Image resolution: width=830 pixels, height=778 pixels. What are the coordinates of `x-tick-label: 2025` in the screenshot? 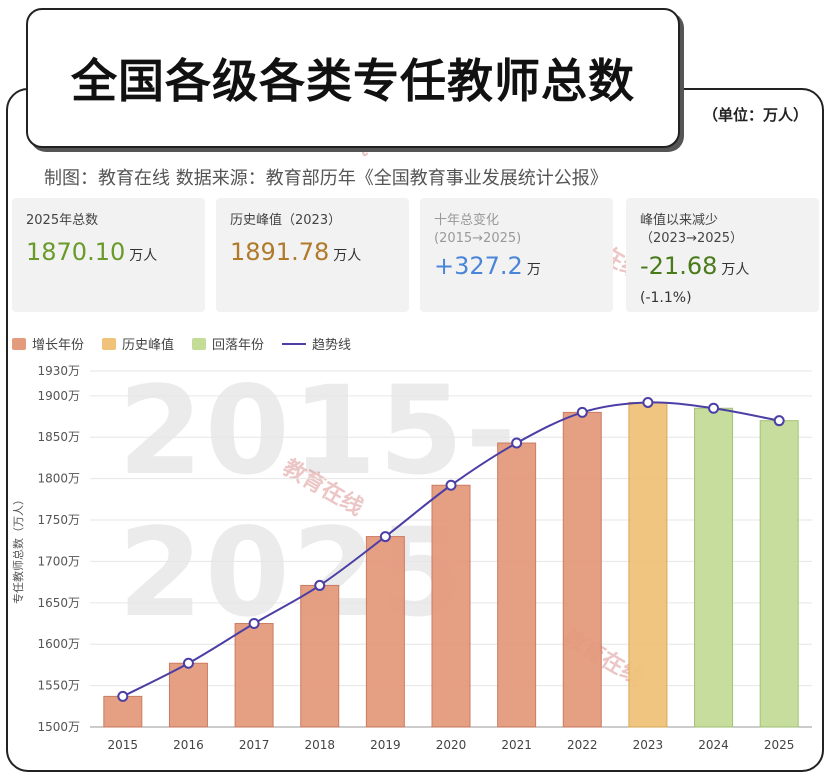 It's located at (779, 745).